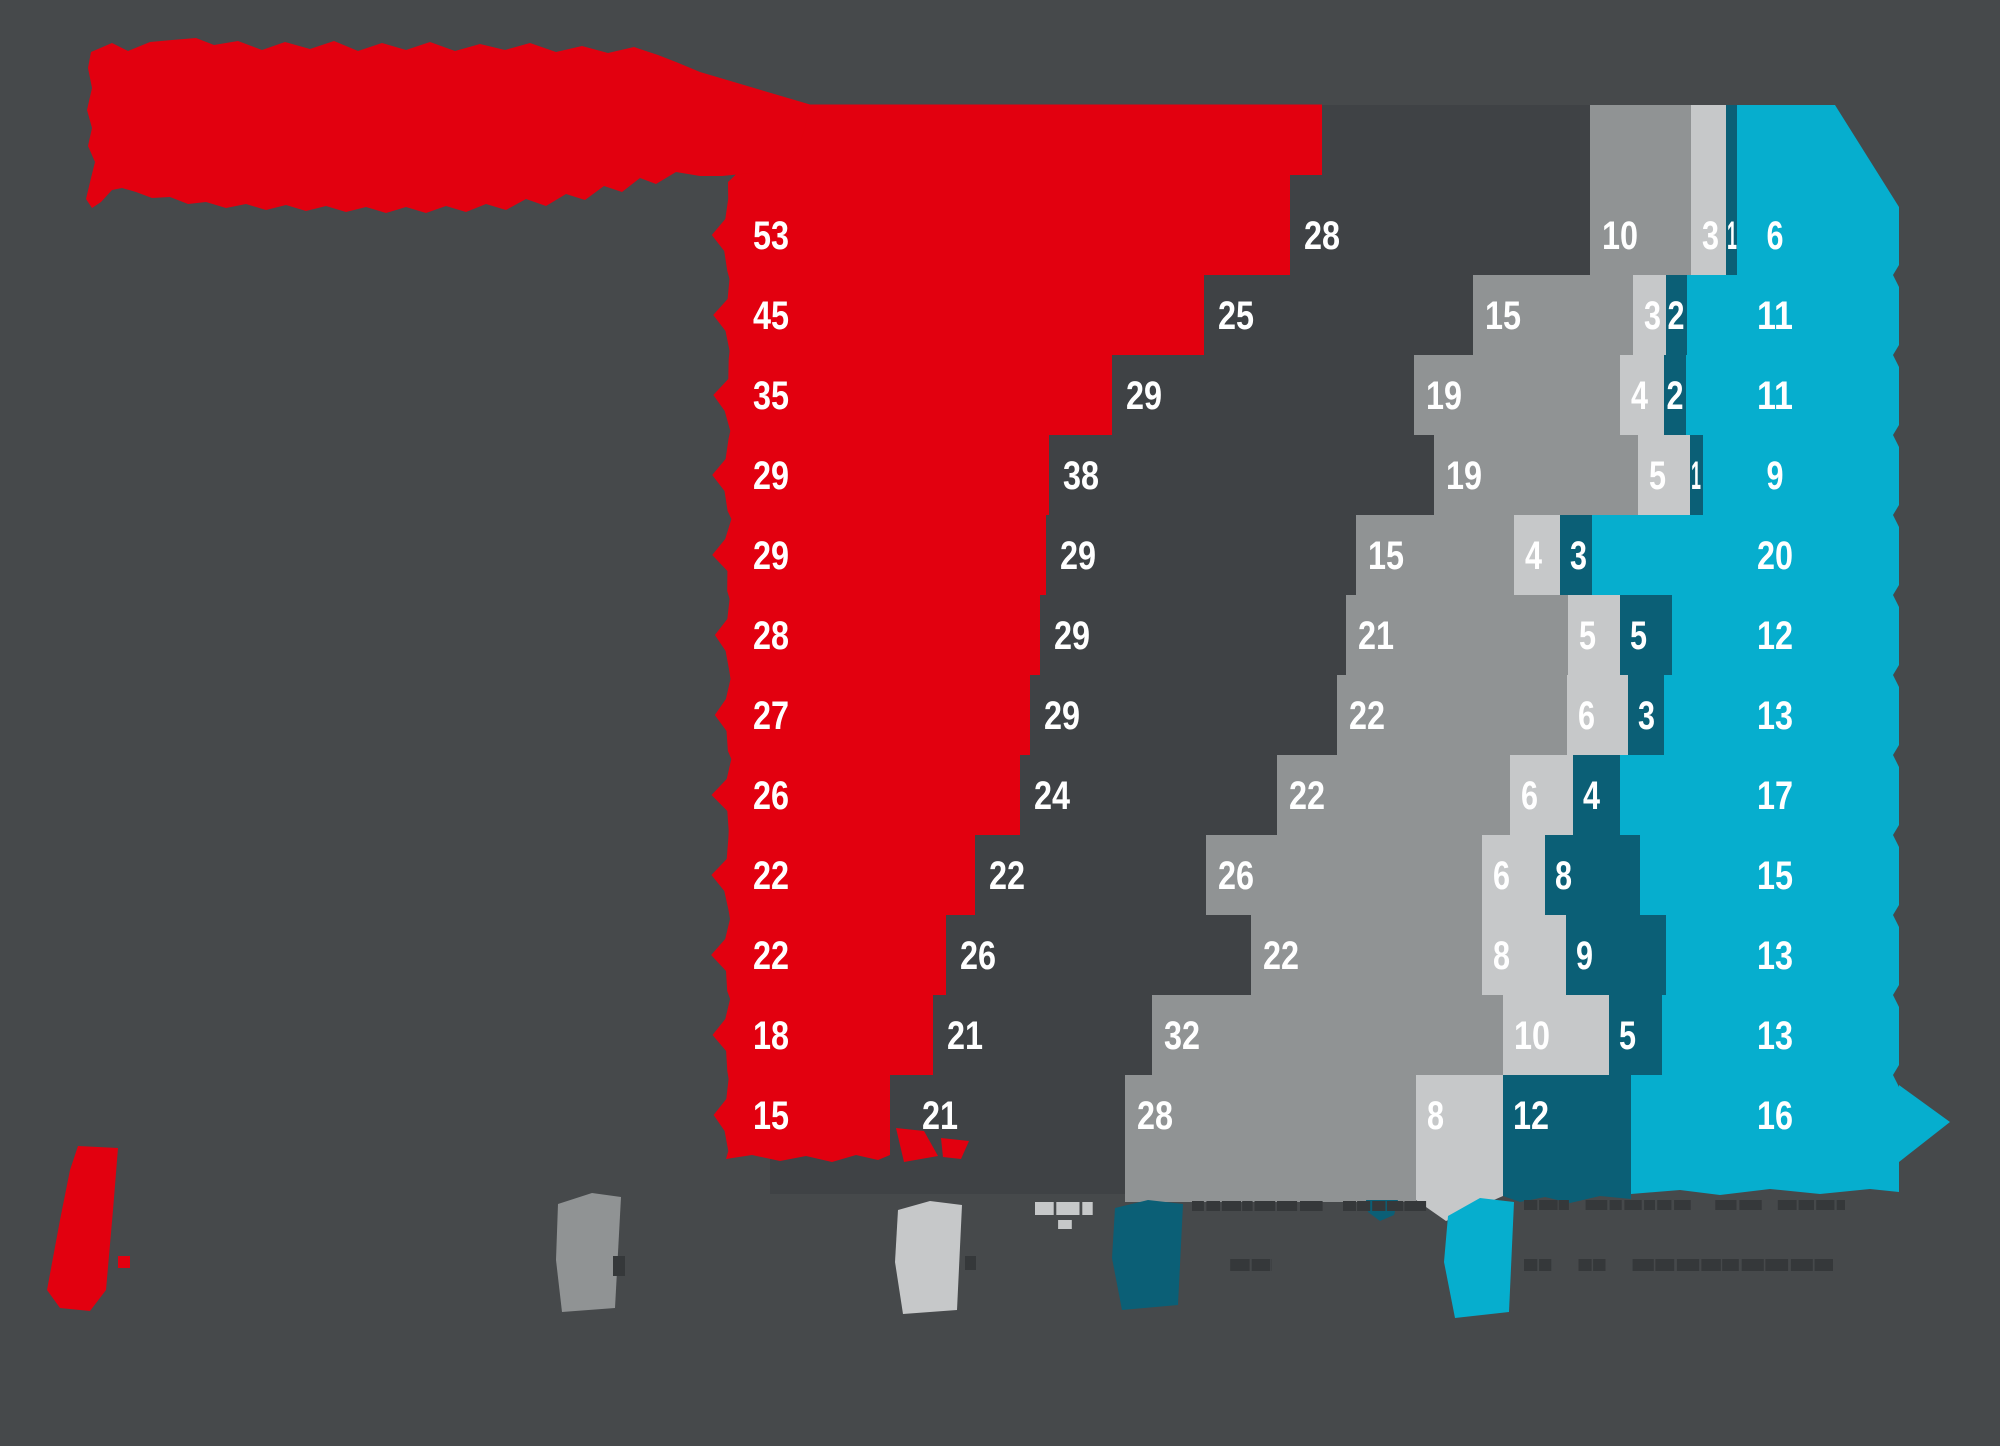 This screenshot has height=1446, width=2000. I want to click on svg-text: 20, so click(1775, 556).